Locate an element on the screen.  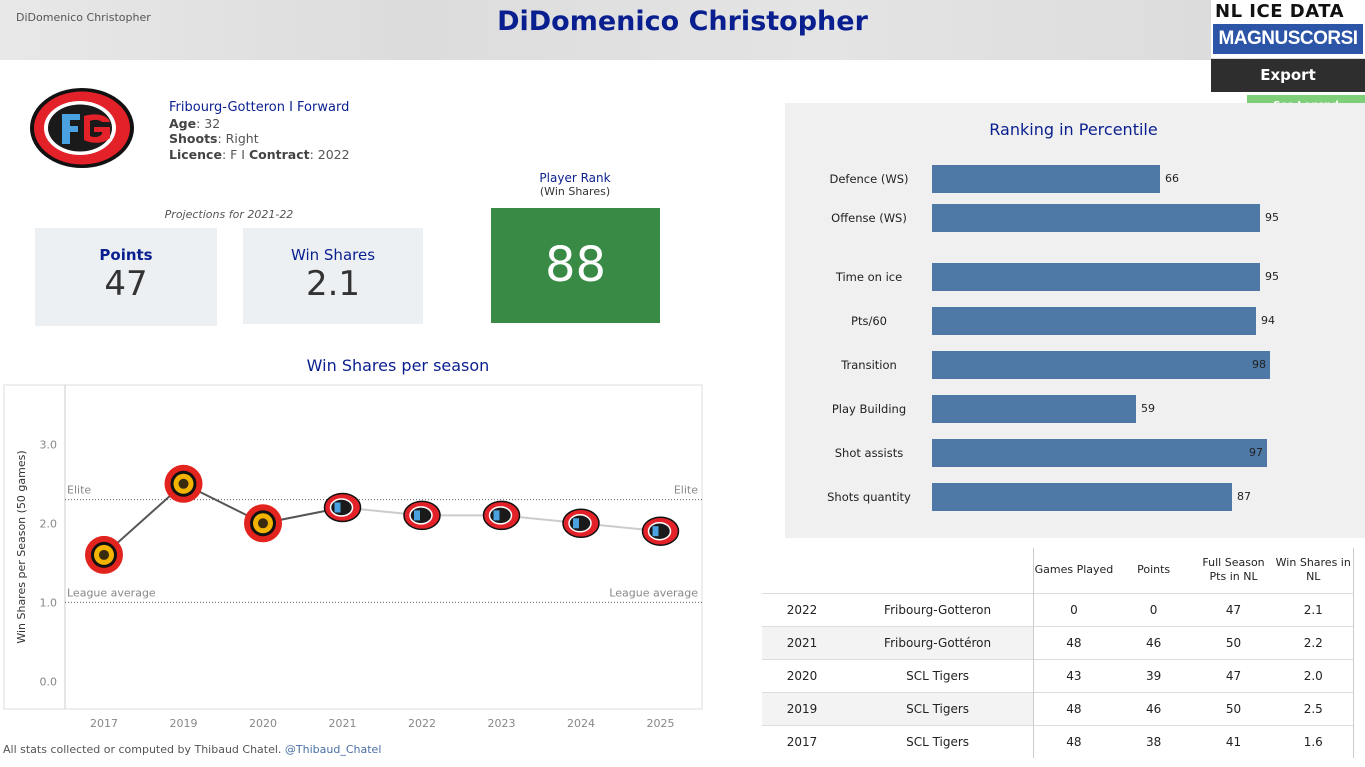
licence-row: Licence: F I Contract: 2022 is located at coordinates (259, 154).